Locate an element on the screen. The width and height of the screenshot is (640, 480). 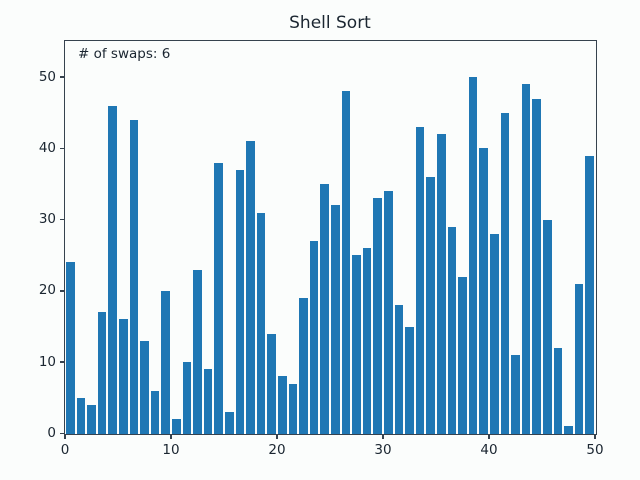
y-tick-label: 0 is located at coordinates (51, 433).